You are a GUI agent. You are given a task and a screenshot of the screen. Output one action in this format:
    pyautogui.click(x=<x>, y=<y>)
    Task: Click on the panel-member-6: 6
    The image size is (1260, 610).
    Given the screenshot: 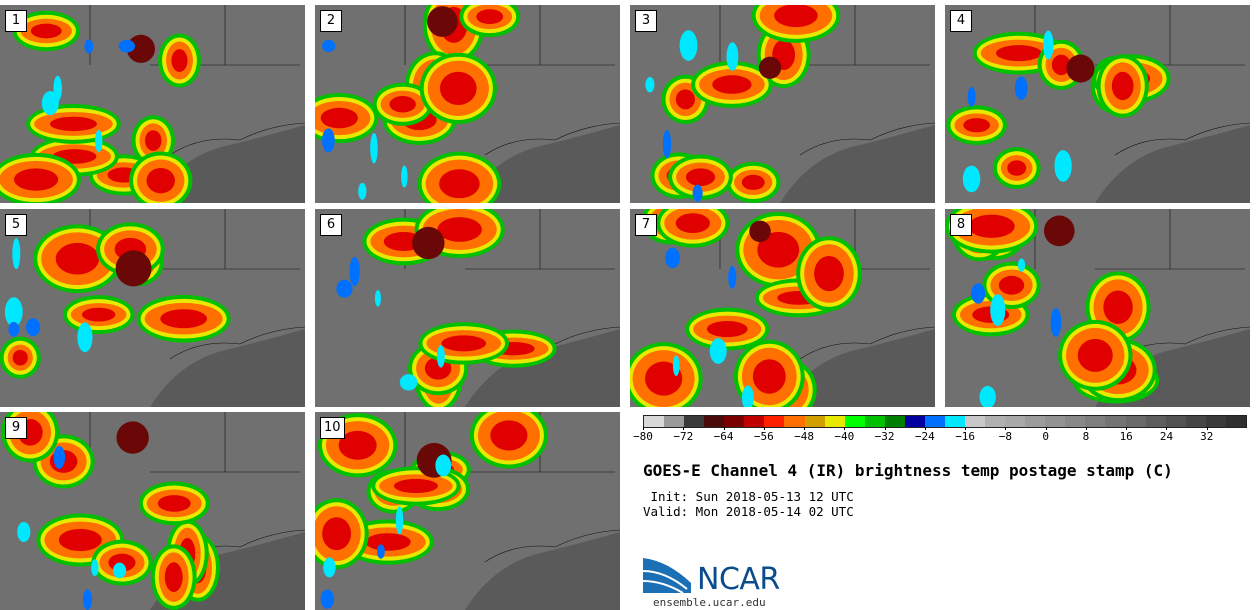 What is the action you would take?
    pyautogui.click(x=467, y=308)
    